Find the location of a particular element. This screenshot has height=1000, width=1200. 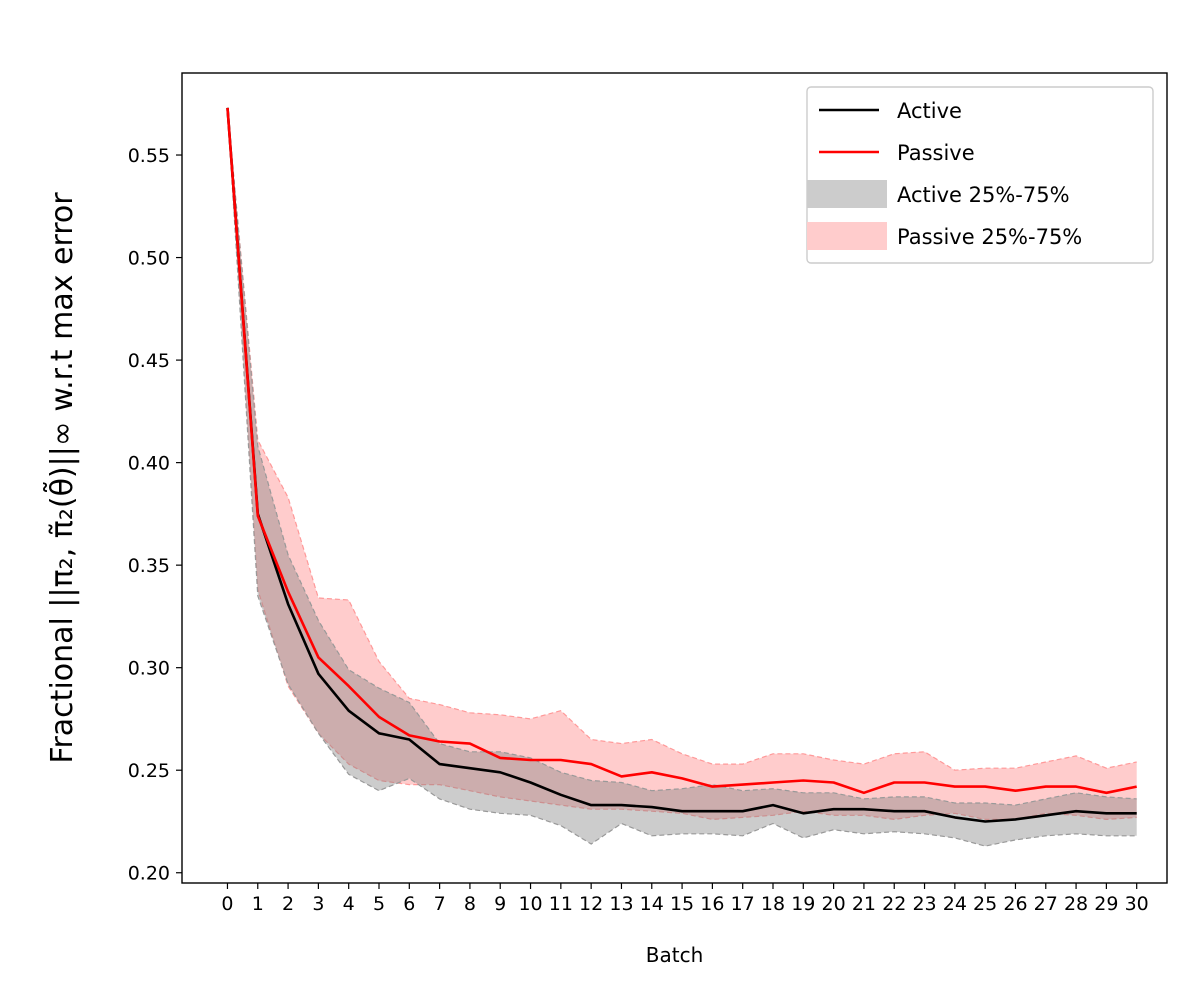

x-tick-label: 20 is located at coordinates (834, 904).